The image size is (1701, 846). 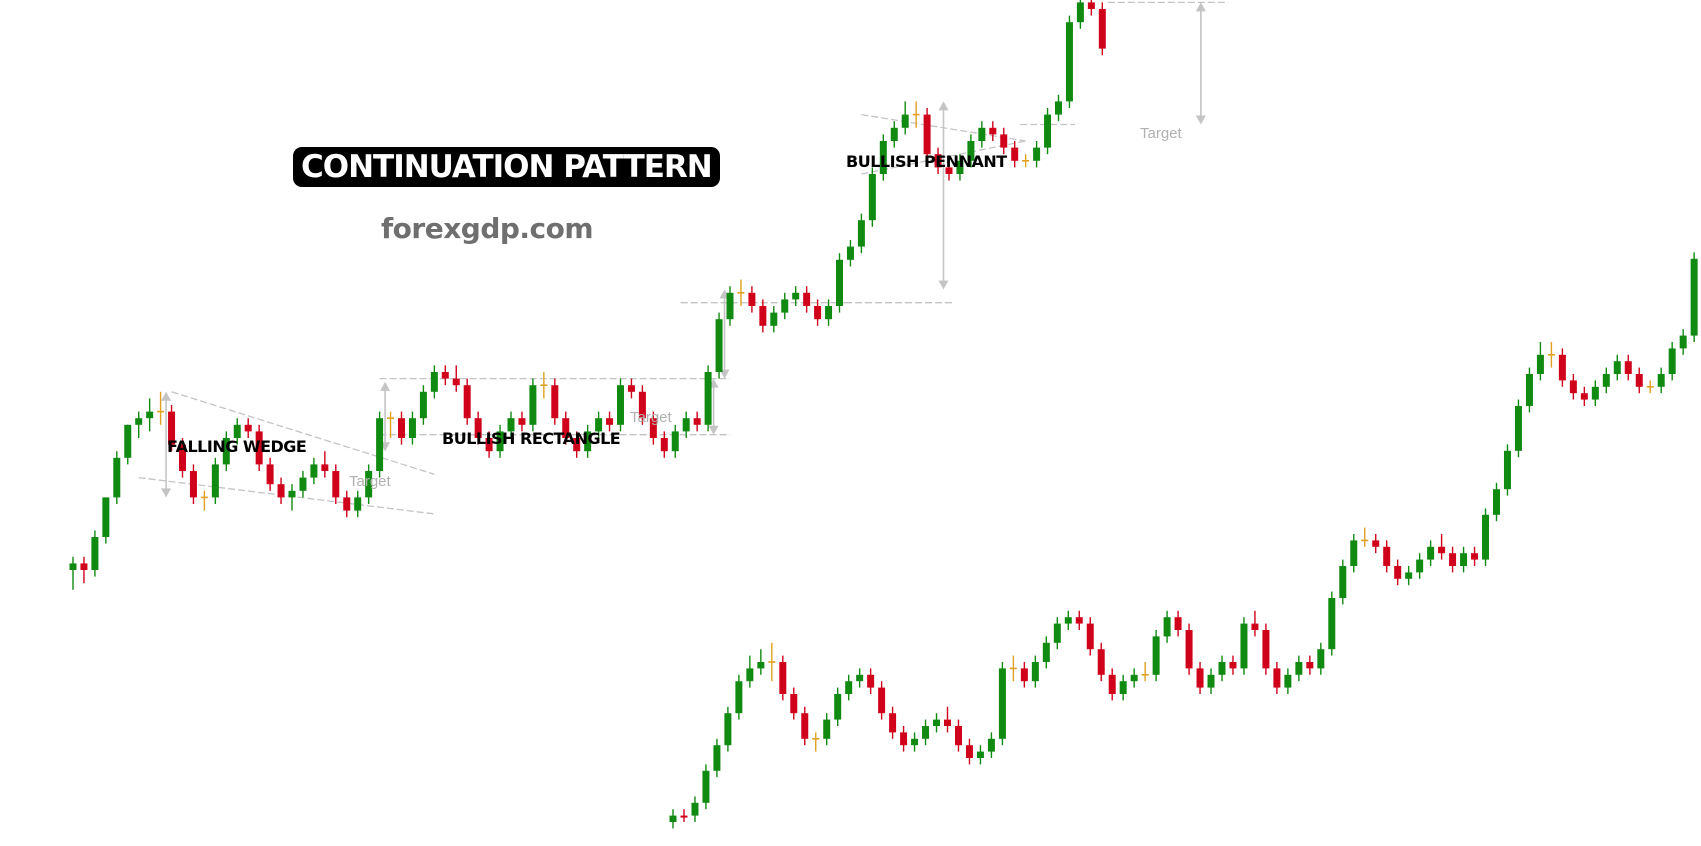 I want to click on page-title: CONTINUATION PATTERN, so click(x=506, y=167).